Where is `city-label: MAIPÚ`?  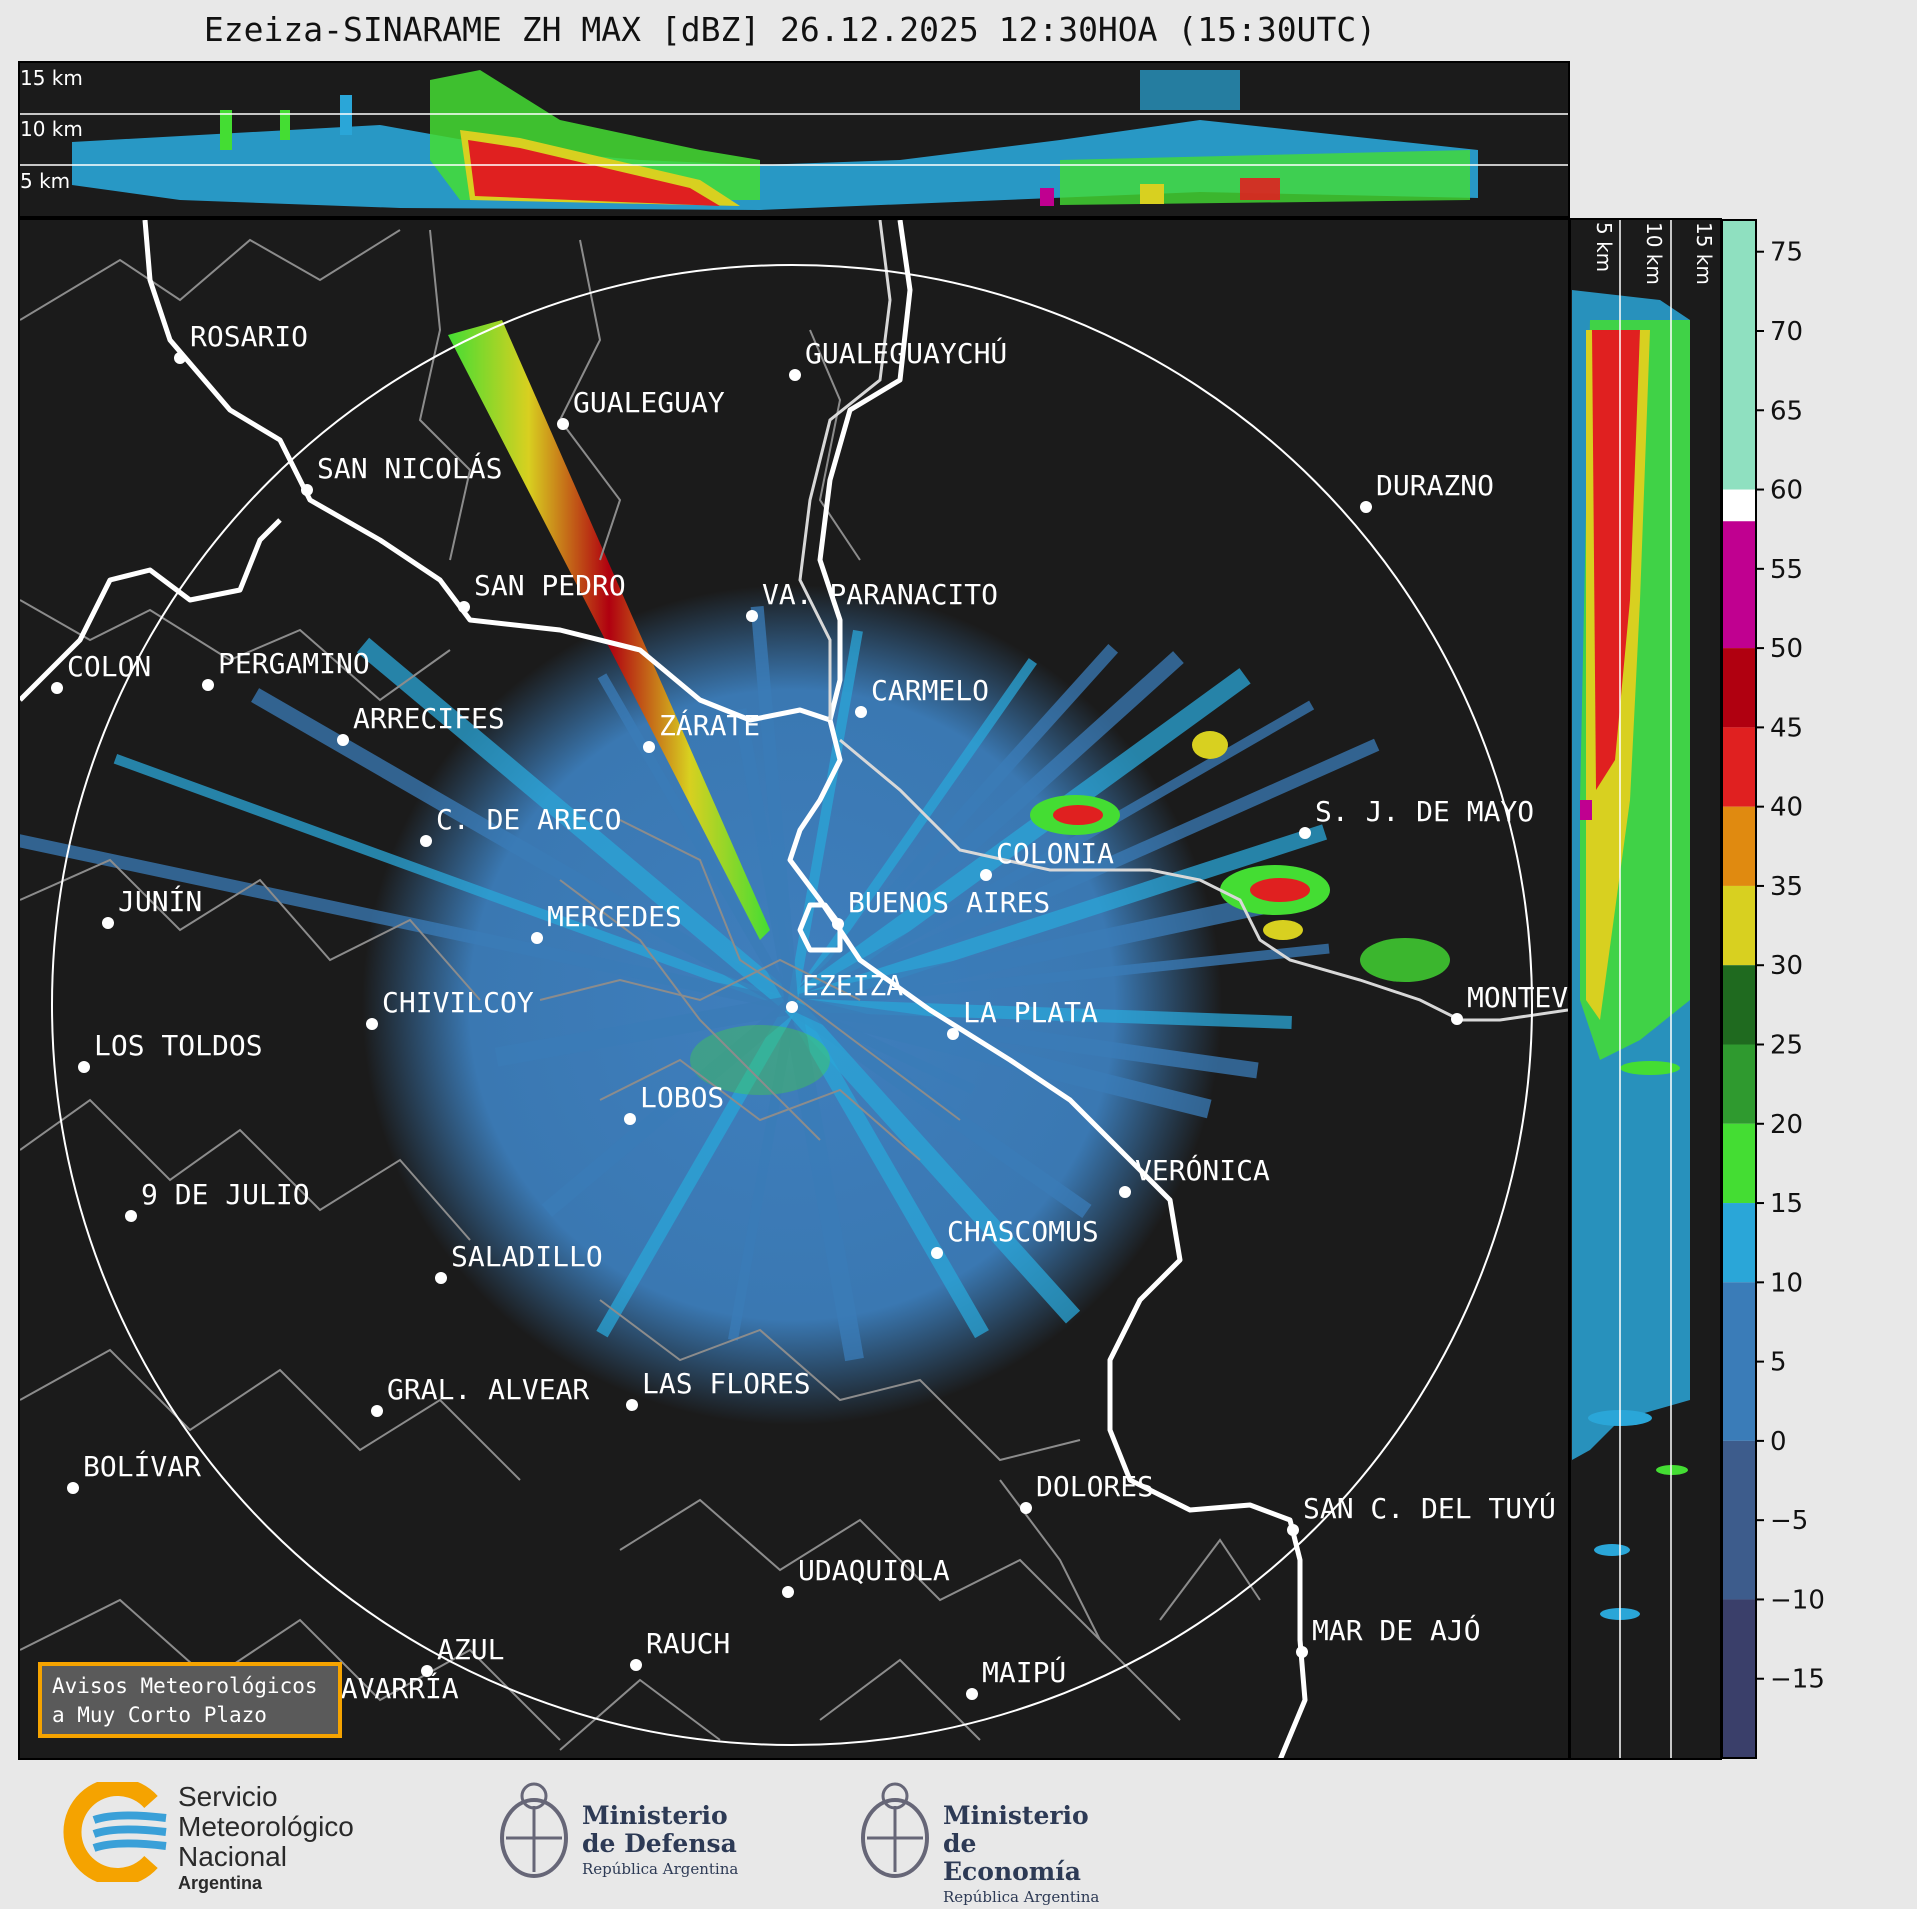
city-label: MAIPÚ is located at coordinates (1024, 1672).